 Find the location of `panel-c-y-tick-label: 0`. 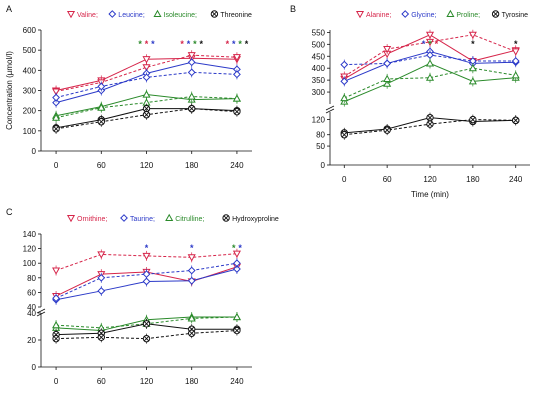

panel-c-y-tick-label: 0 is located at coordinates (34, 367).